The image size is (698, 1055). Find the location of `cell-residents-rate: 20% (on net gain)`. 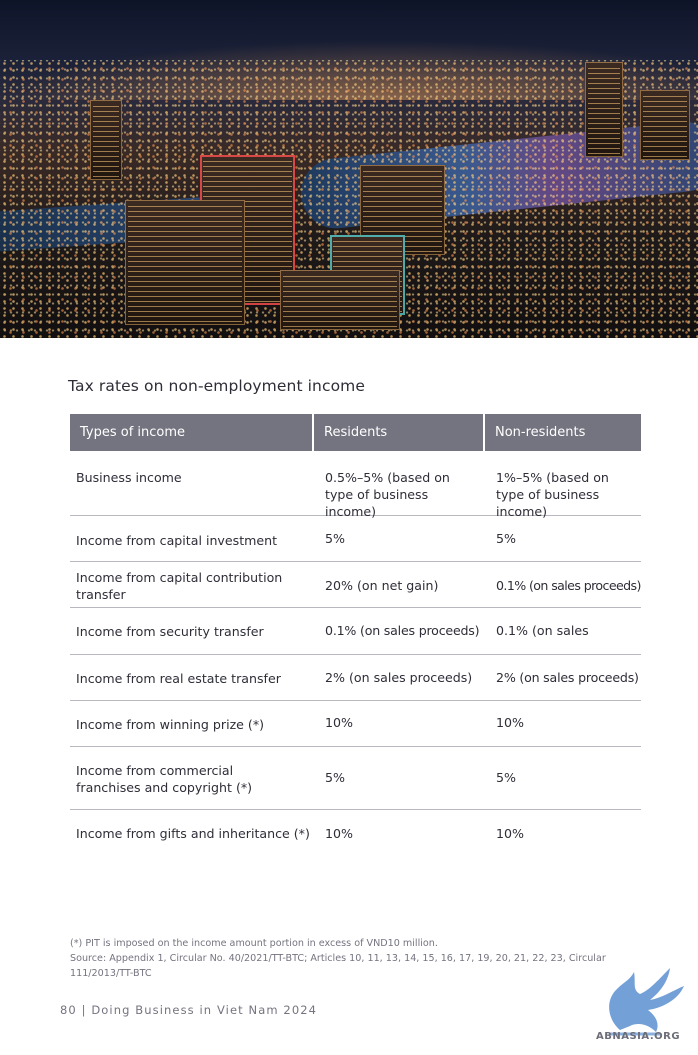

cell-residents-rate: 20% (on net gain) is located at coordinates (382, 585).